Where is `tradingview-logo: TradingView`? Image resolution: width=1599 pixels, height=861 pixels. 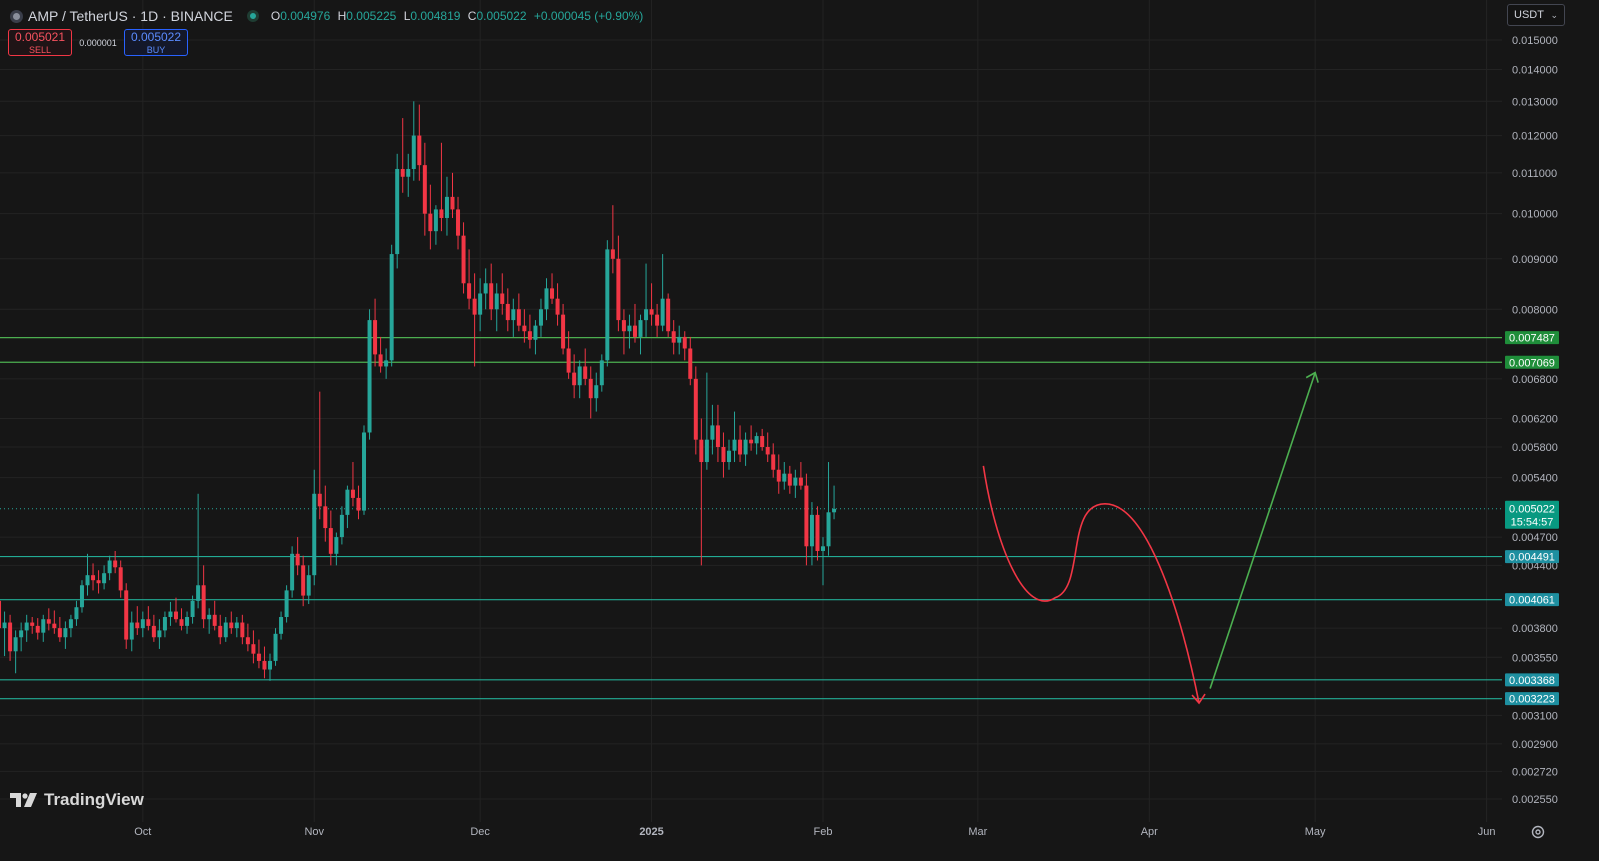
tradingview-logo: TradingView is located at coordinates (77, 800).